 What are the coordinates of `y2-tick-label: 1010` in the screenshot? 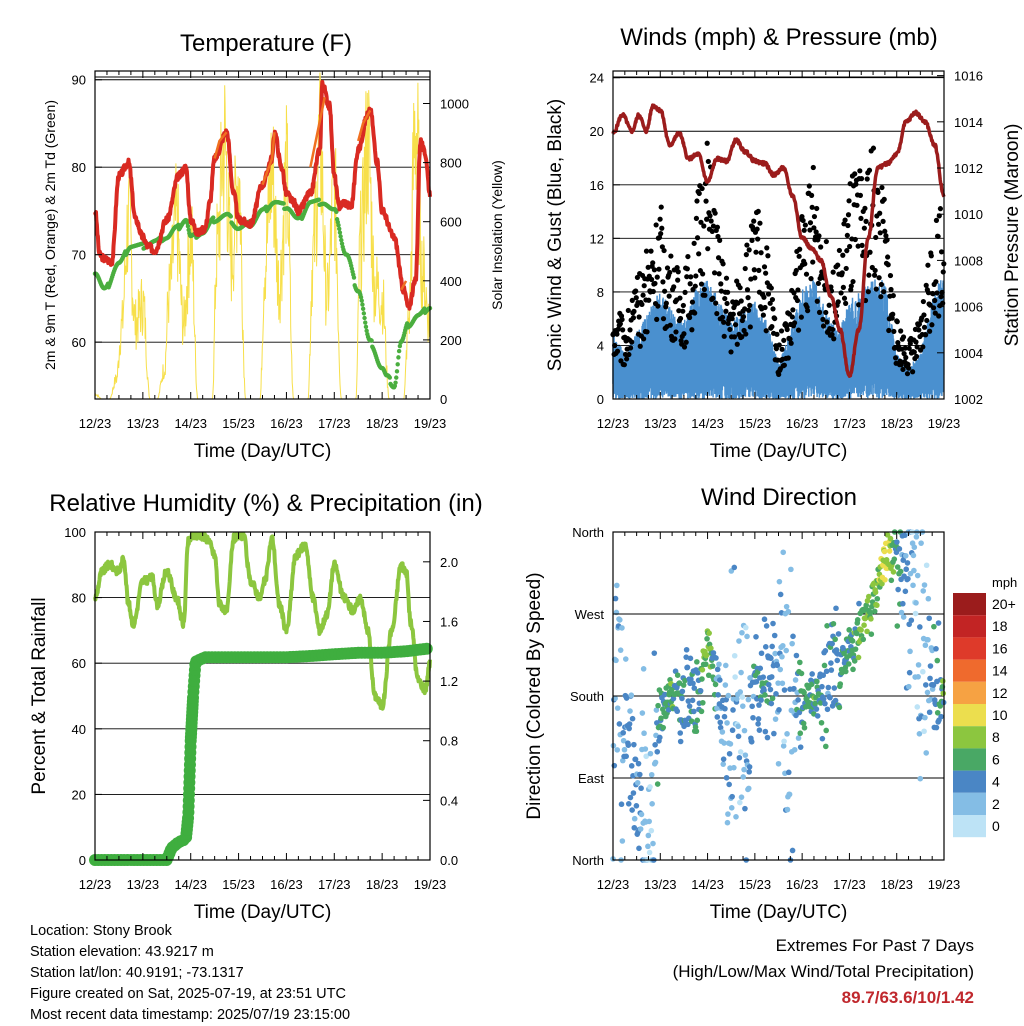 It's located at (968, 214).